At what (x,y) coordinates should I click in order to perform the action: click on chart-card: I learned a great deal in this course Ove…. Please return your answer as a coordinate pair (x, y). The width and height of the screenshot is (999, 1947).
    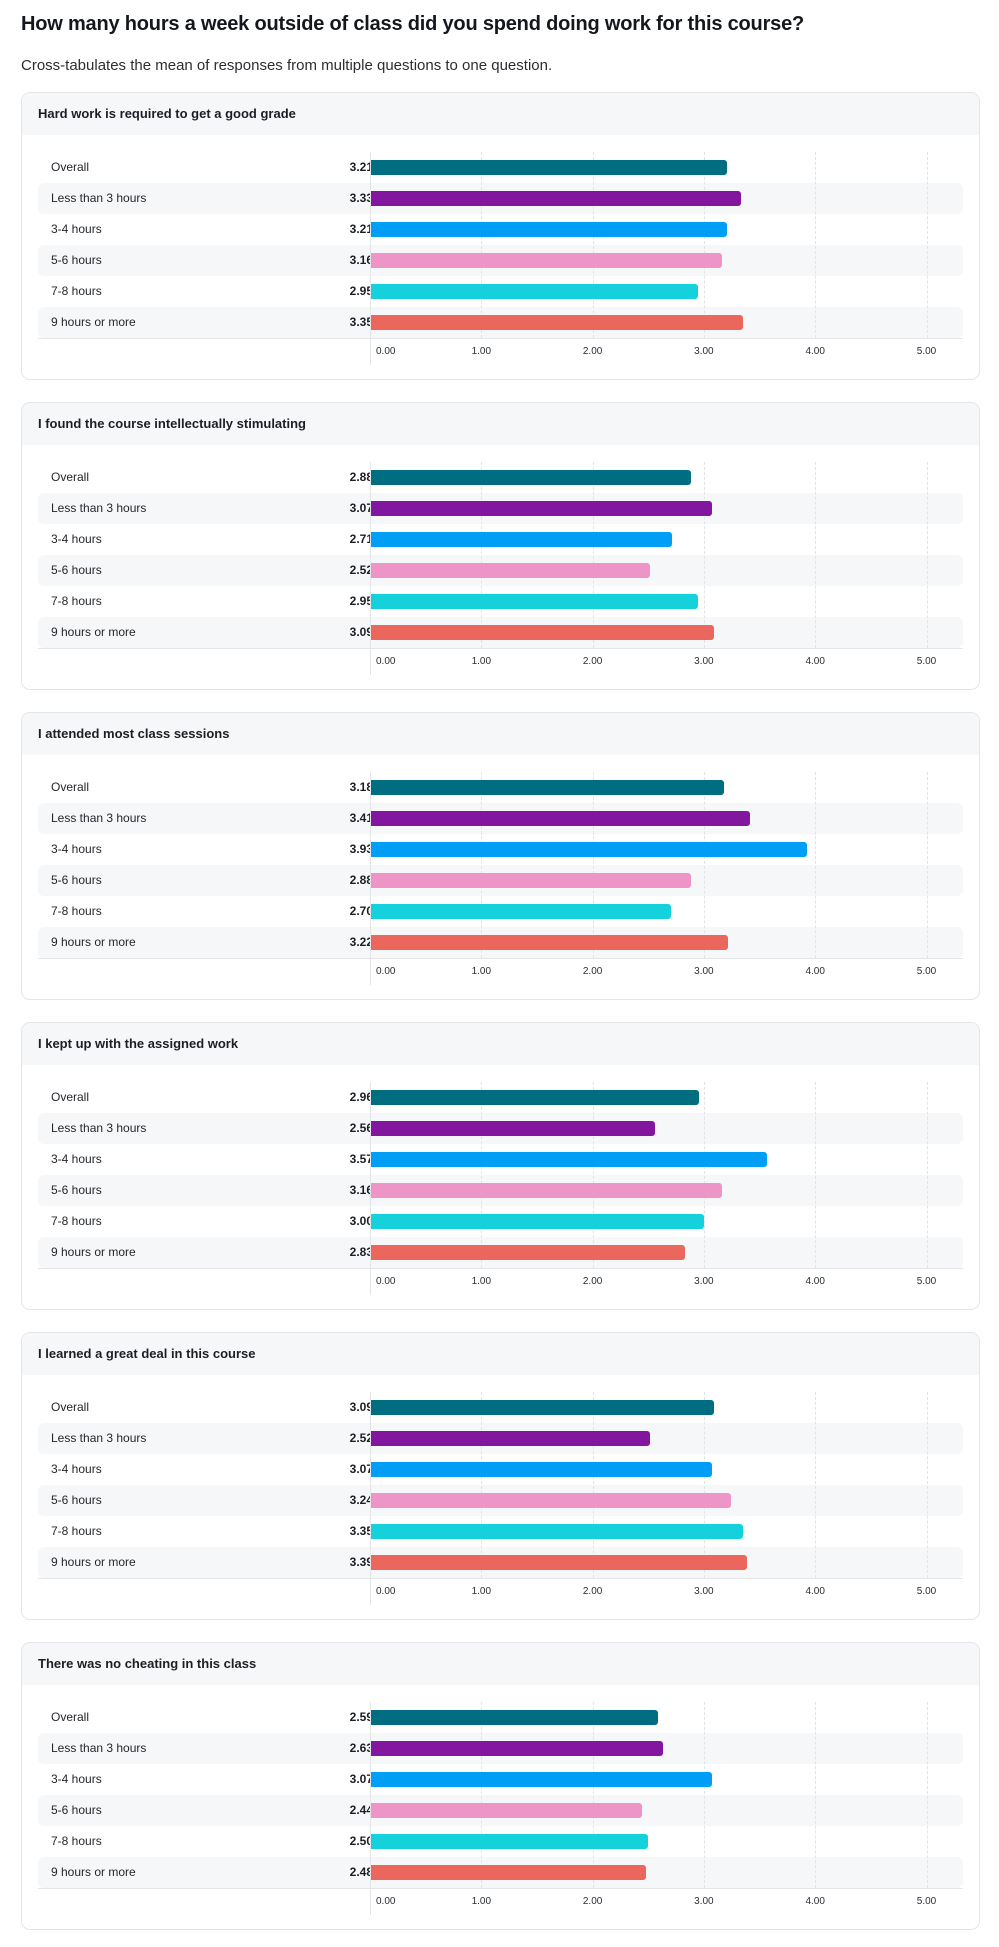
    Looking at the image, I should click on (500, 1476).